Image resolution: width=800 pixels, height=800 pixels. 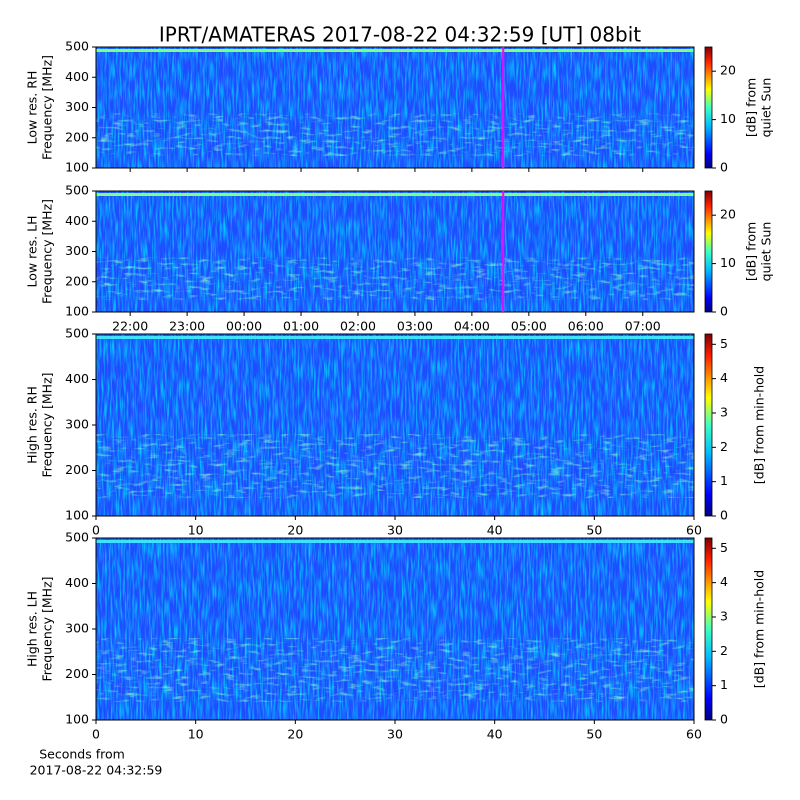 I want to click on x-axis-label: Seconds from, so click(x=82, y=754).